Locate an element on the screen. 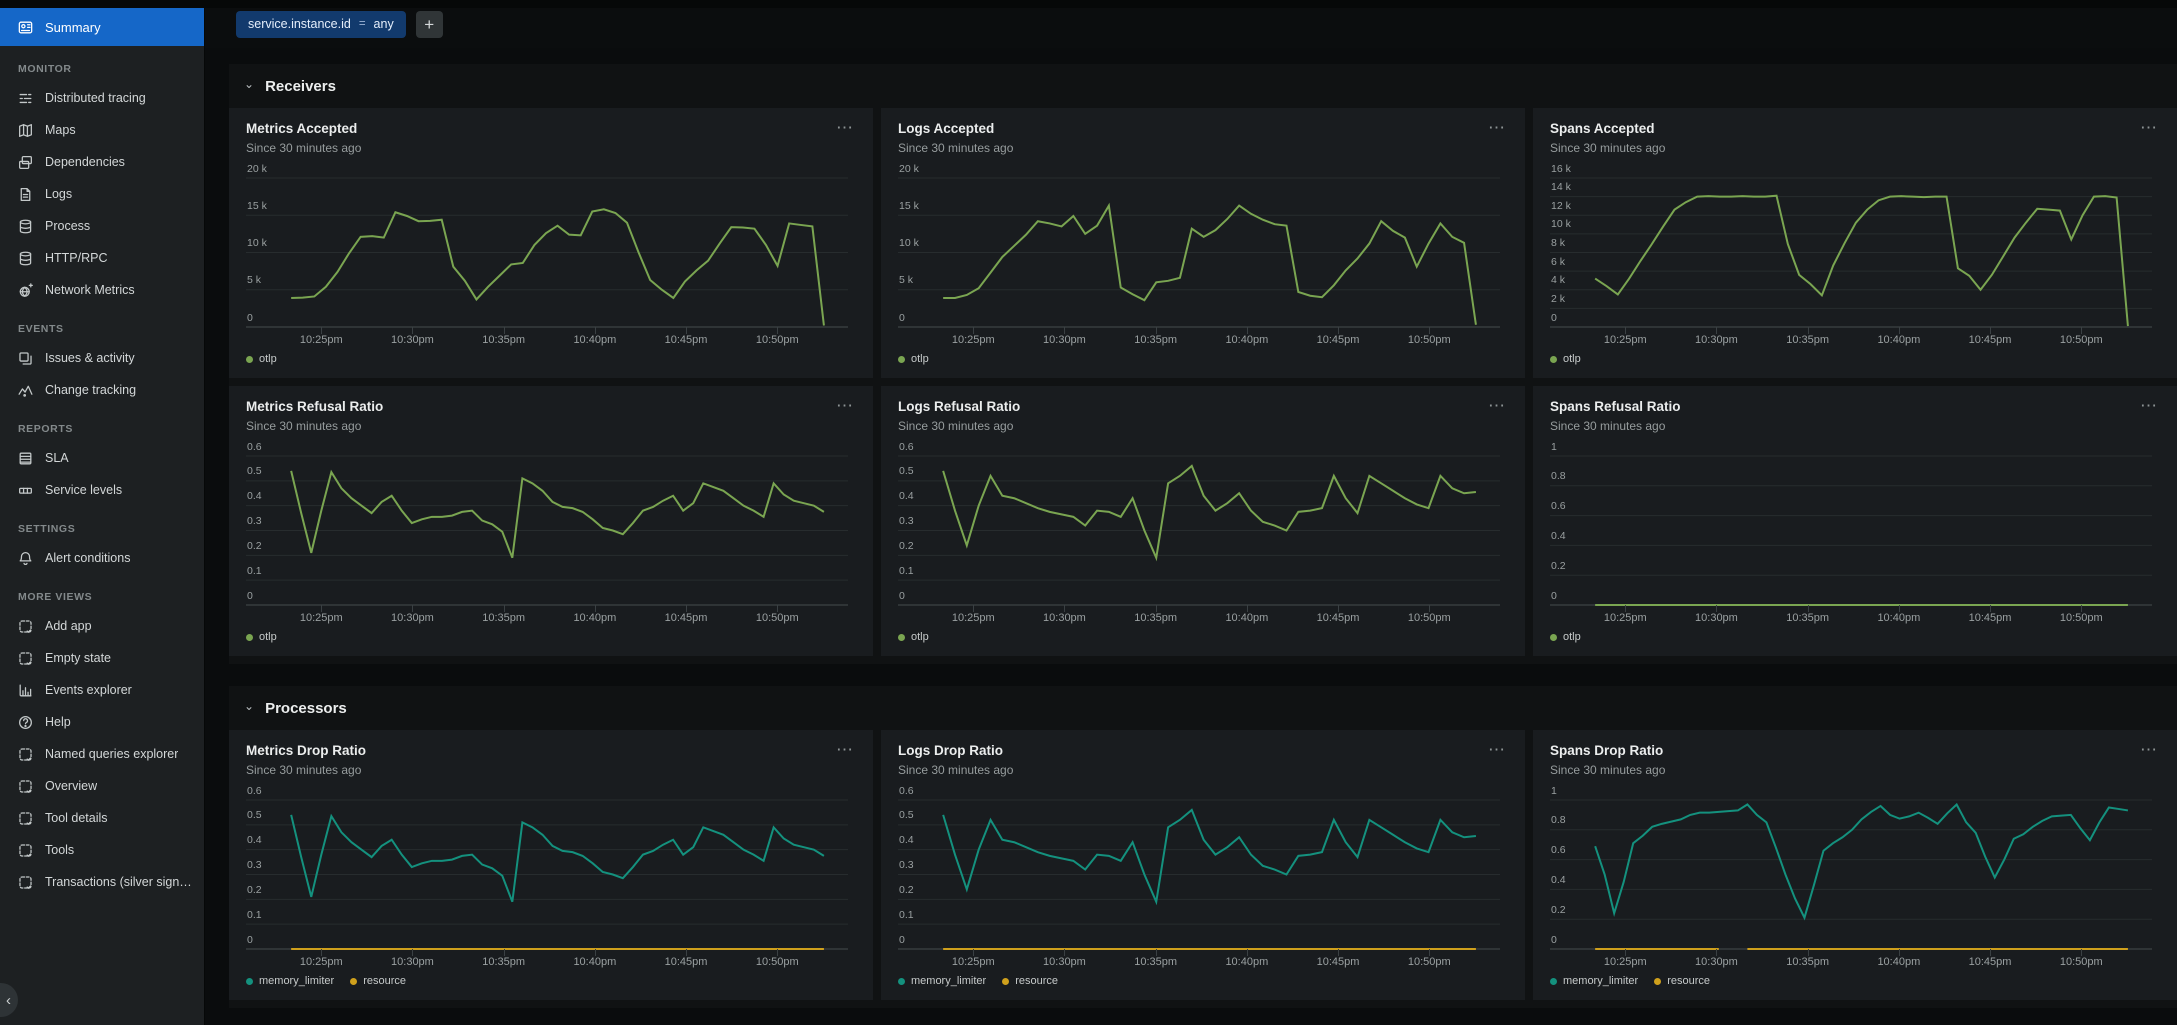  logs-icon is located at coordinates (25, 194).